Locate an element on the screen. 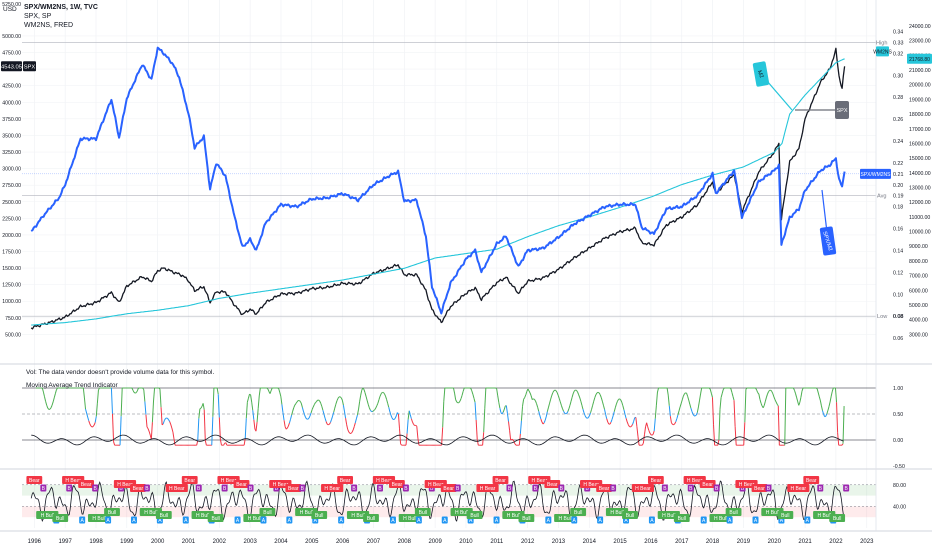 The height and width of the screenshot is (550, 932). x-tick-label: 2007 is located at coordinates (374, 542).